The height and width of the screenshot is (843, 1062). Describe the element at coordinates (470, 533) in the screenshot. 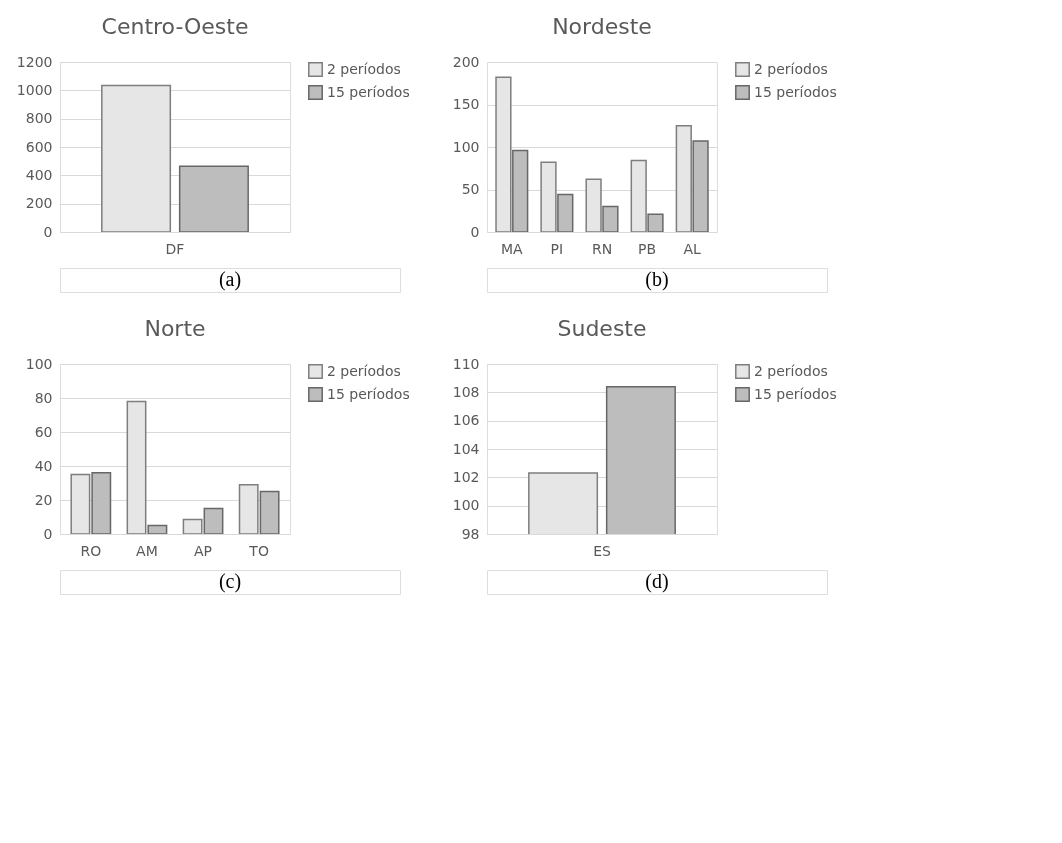

I see `y-tick-label: 98` at that location.